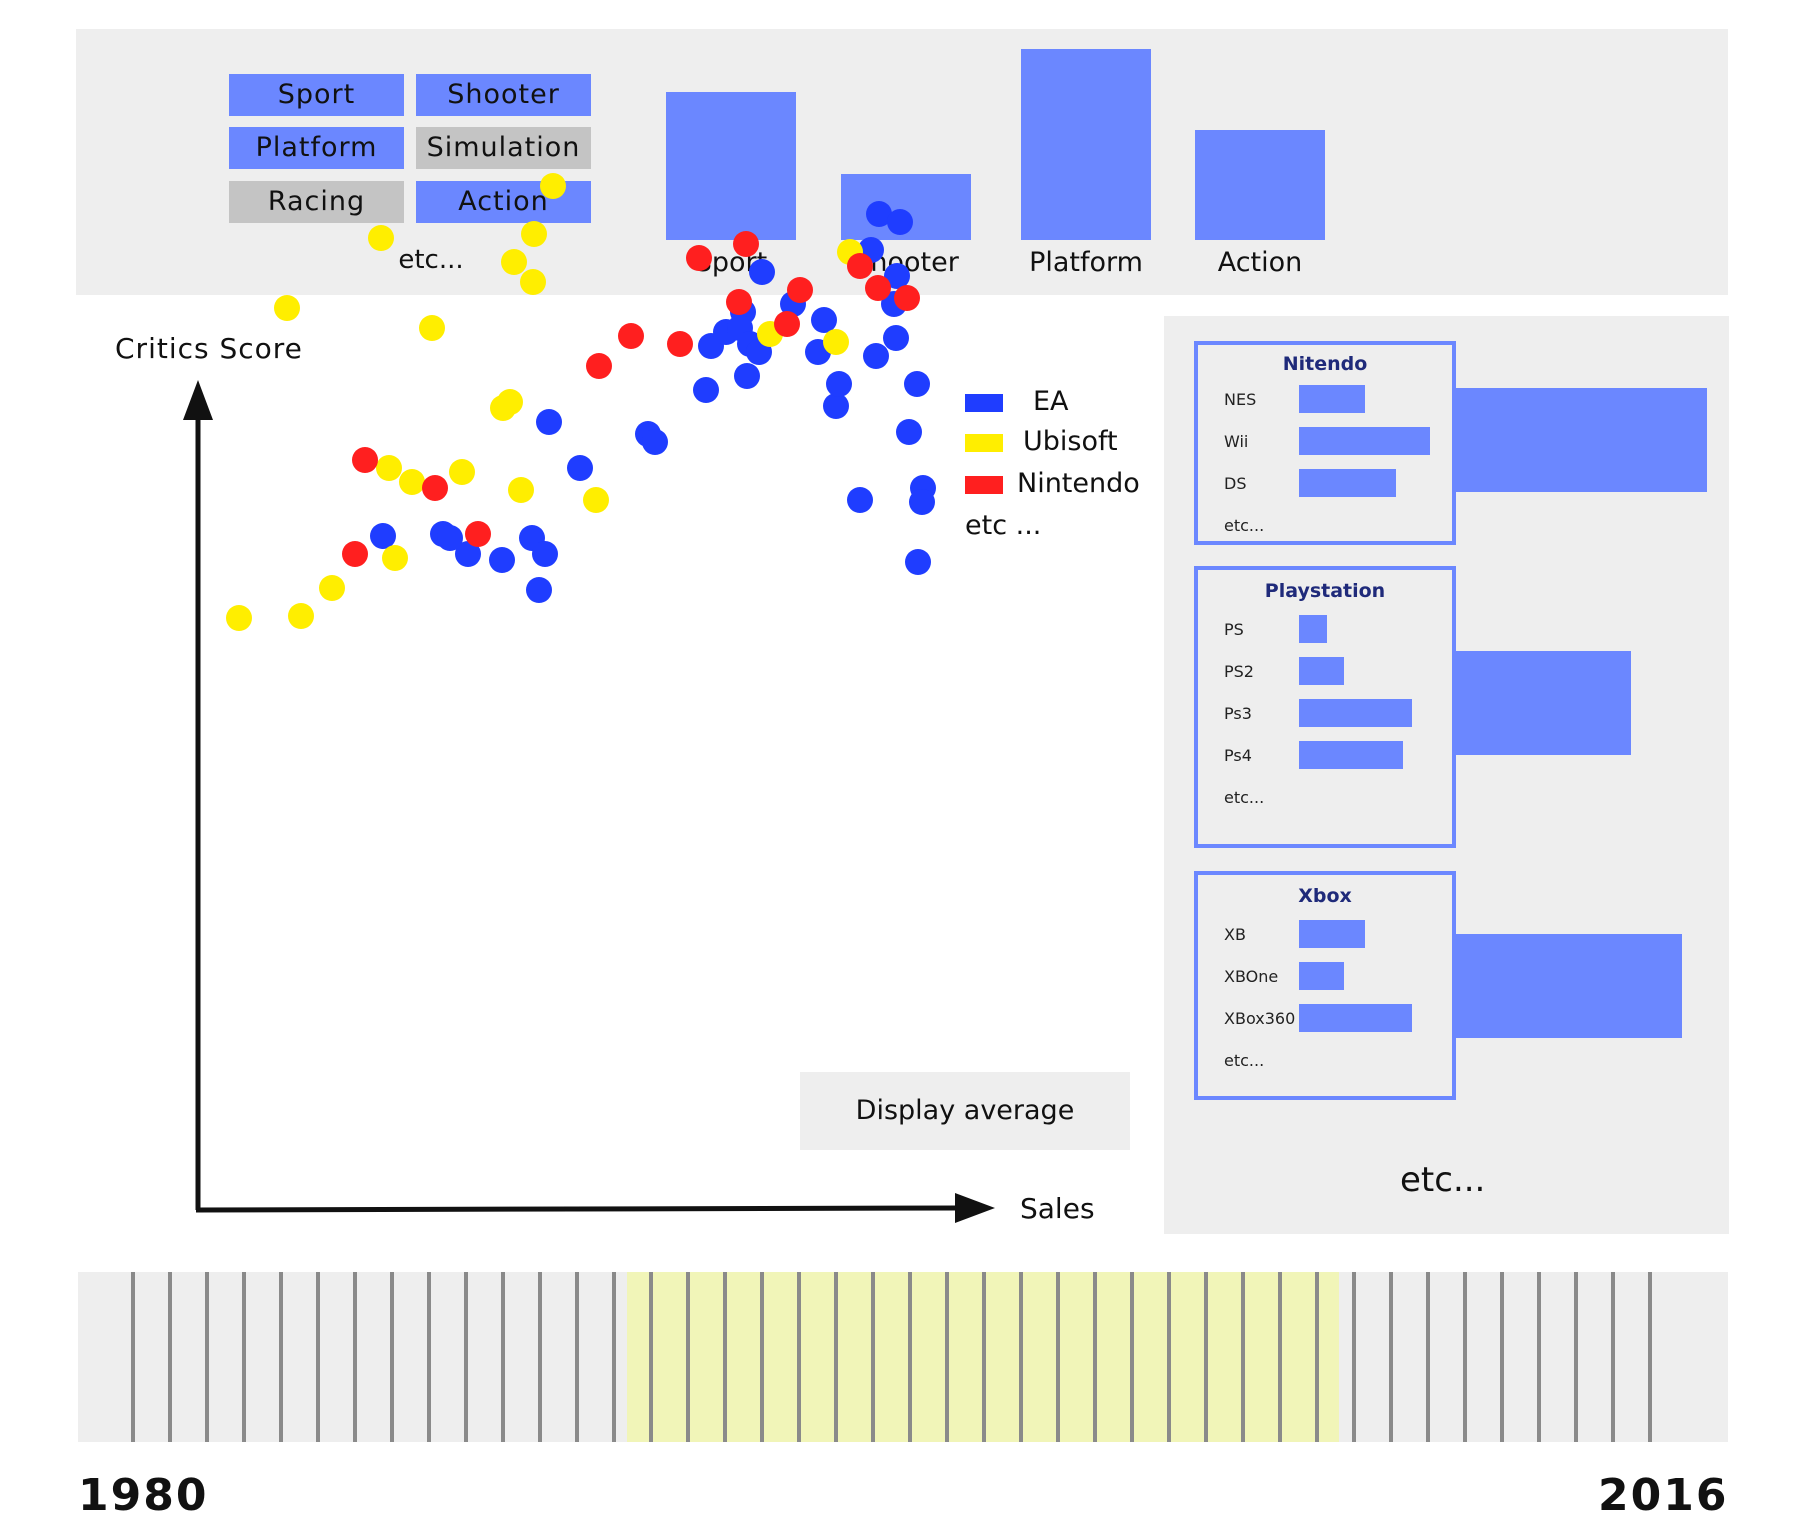 Image resolution: width=1800 pixels, height=1531 pixels. I want to click on genre-bar-platform, so click(1086, 144).